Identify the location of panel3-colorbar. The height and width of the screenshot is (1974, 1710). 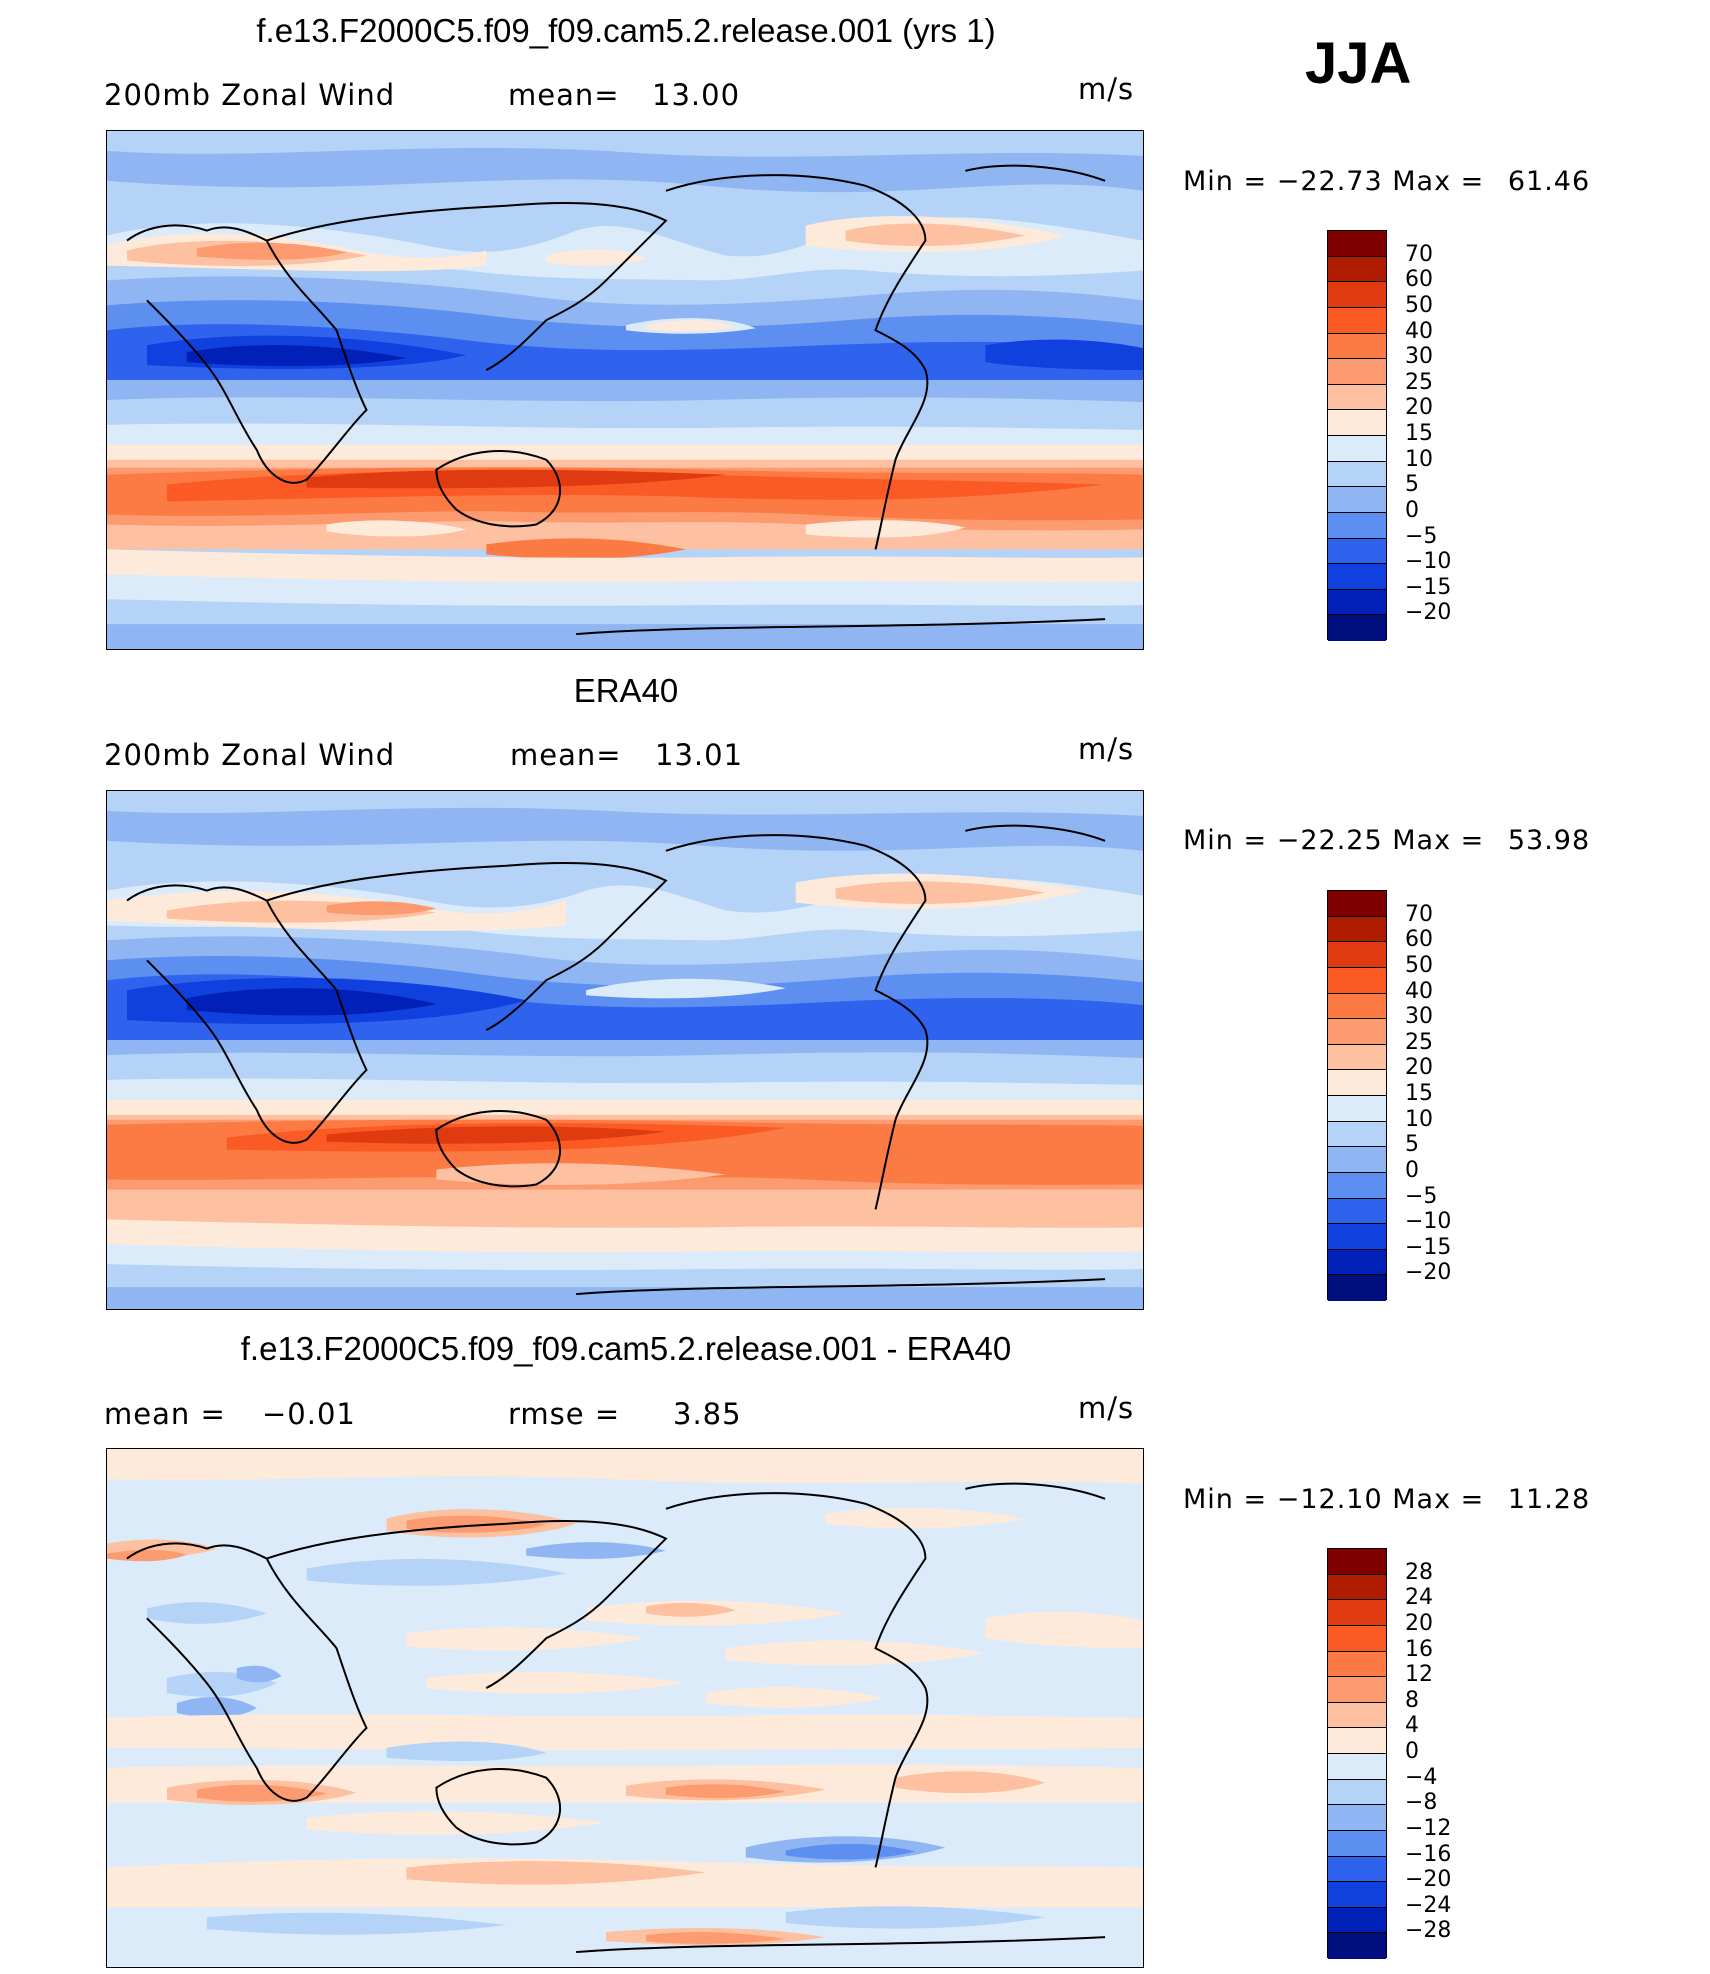
(1357, 1753).